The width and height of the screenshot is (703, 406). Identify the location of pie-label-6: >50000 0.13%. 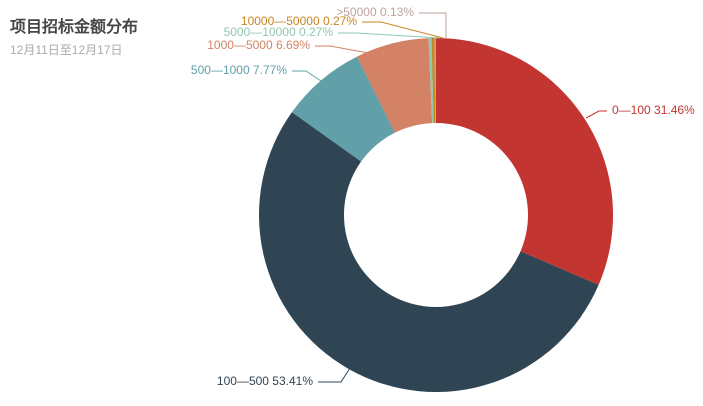
(375, 12).